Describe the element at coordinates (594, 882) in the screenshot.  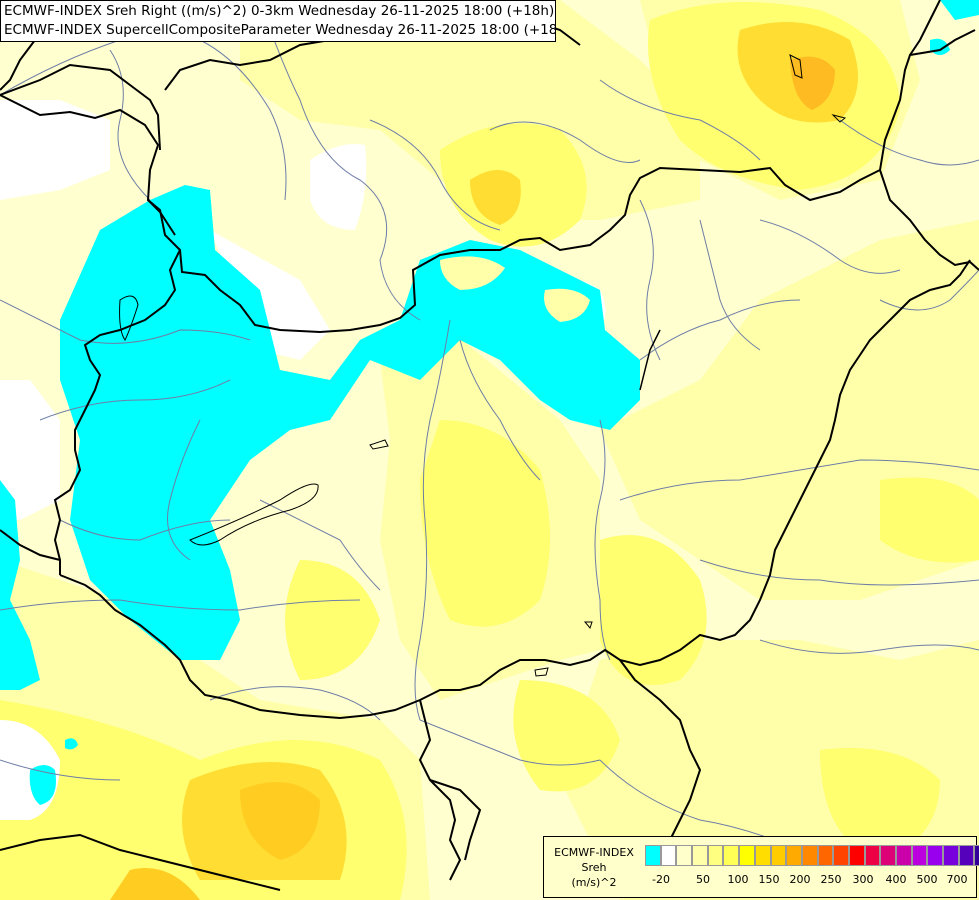
I see `legend-title-unit: (m/s)^2` at that location.